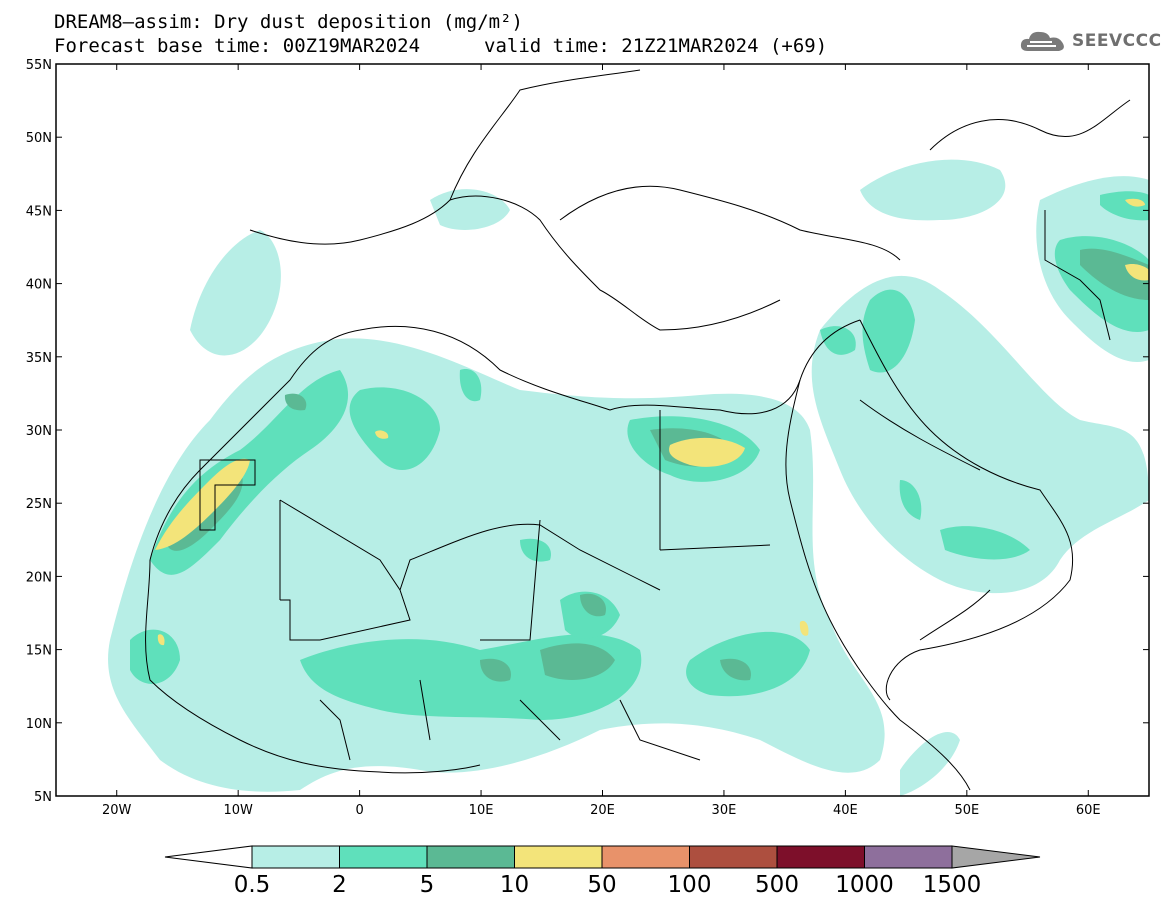 The height and width of the screenshot is (907, 1165). I want to click on lat-label: 40N, so click(39, 285).